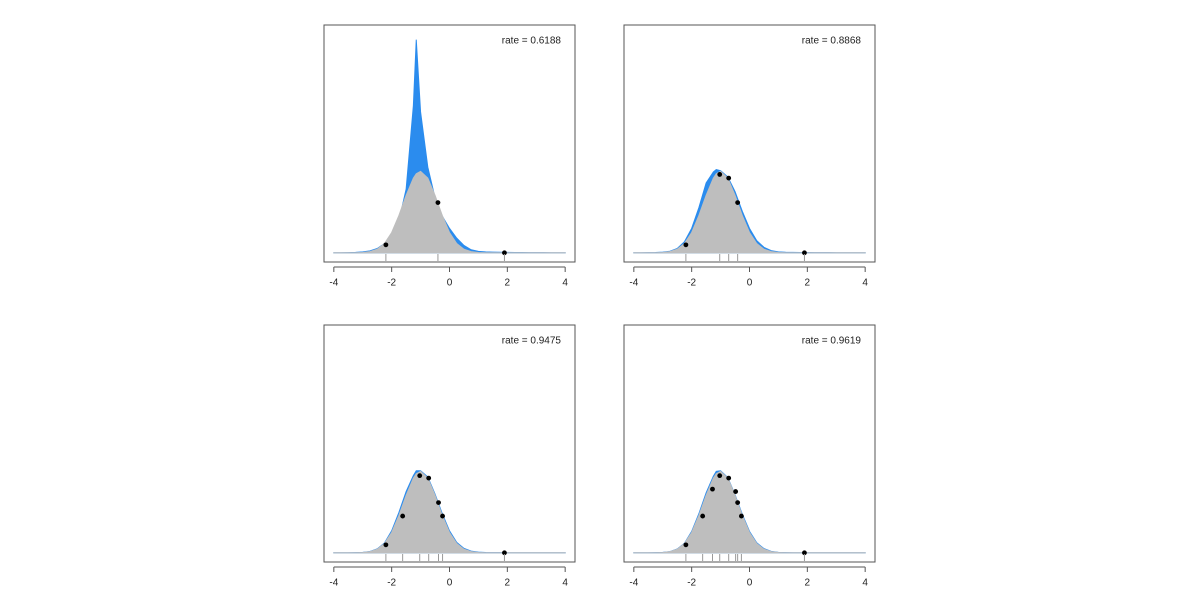 The width and height of the screenshot is (1200, 600). I want to click on panel: -4 -2 0 2 4 rate = 0.9619, so click(749, 456).